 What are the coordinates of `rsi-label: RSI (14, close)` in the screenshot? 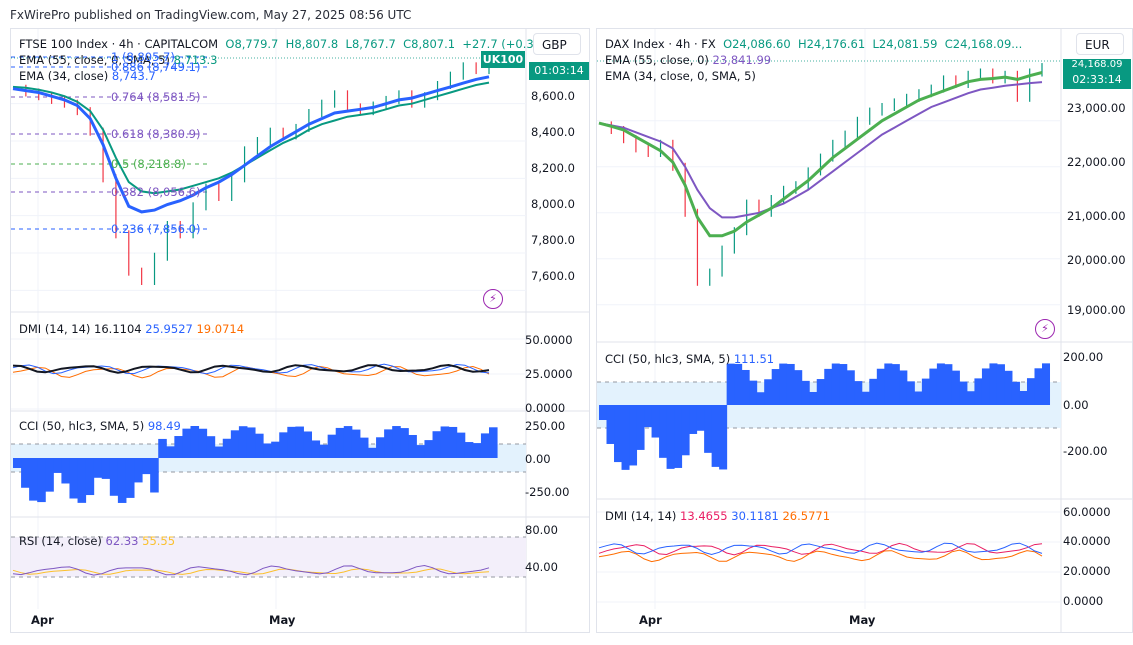 It's located at (60, 541).